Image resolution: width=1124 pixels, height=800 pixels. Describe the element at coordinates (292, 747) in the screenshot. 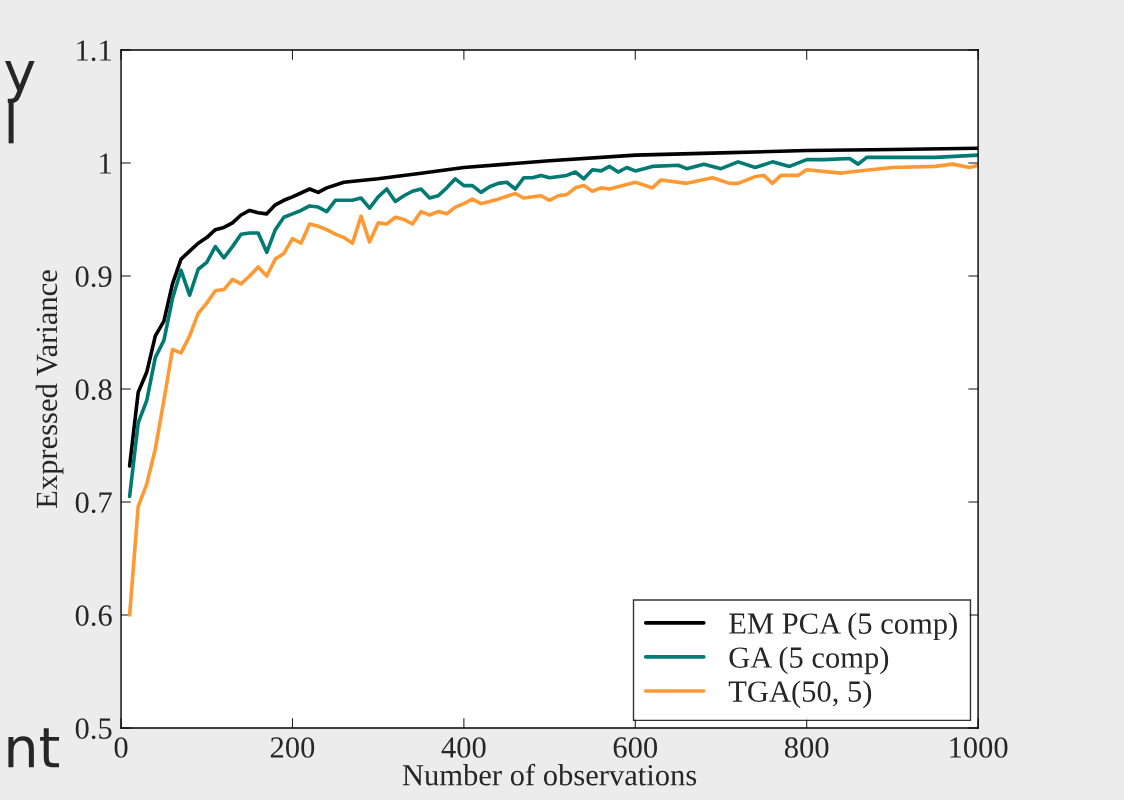

I see `x-tick-label: 200` at that location.